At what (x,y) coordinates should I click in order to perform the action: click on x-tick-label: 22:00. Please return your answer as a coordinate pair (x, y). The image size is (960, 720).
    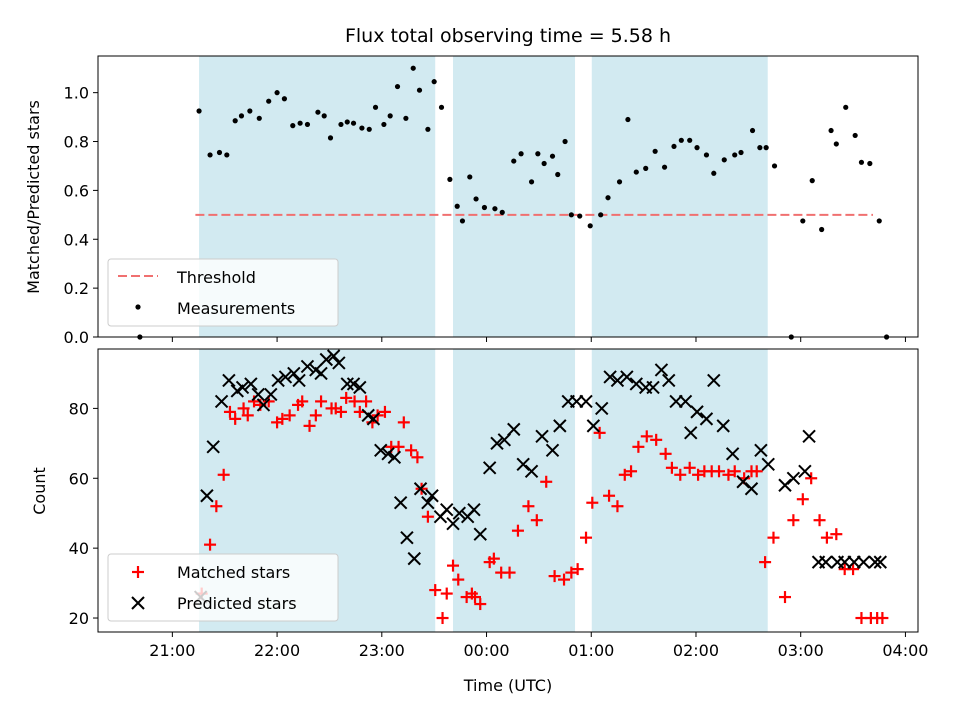
    Looking at the image, I should click on (277, 650).